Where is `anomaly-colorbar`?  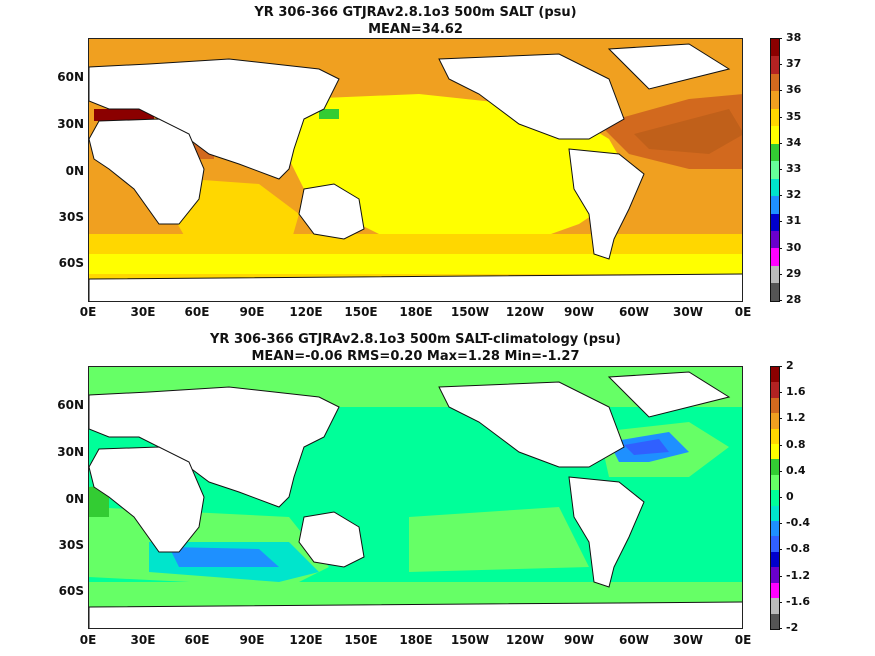 anomaly-colorbar is located at coordinates (775, 498).